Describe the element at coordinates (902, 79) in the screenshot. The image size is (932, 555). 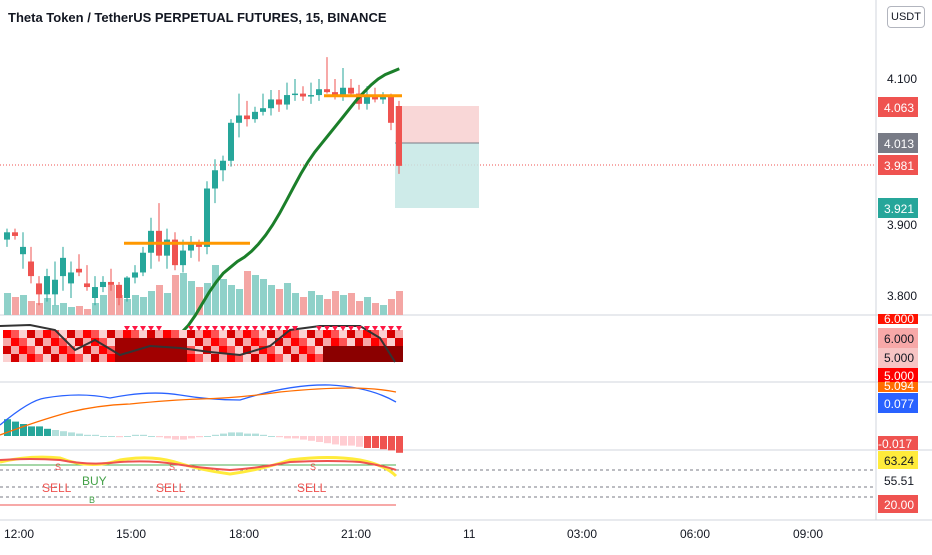
I see `y-tick-4100: 4.100` at that location.